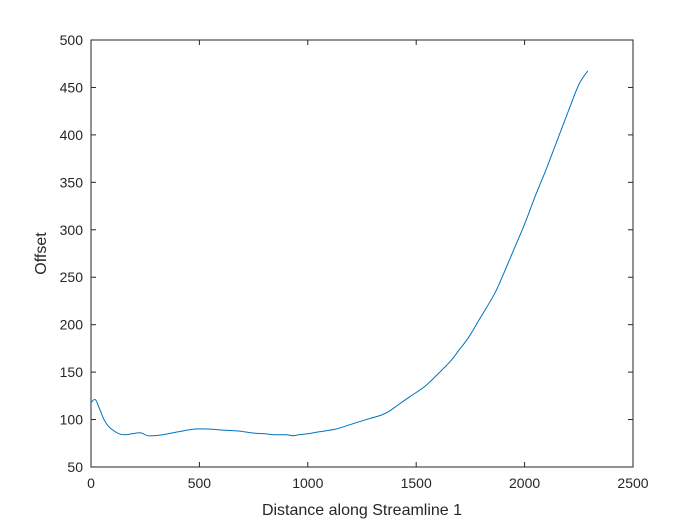 The image size is (700, 525). Describe the element at coordinates (524, 483) in the screenshot. I see `x-tick-label: 2000` at that location.